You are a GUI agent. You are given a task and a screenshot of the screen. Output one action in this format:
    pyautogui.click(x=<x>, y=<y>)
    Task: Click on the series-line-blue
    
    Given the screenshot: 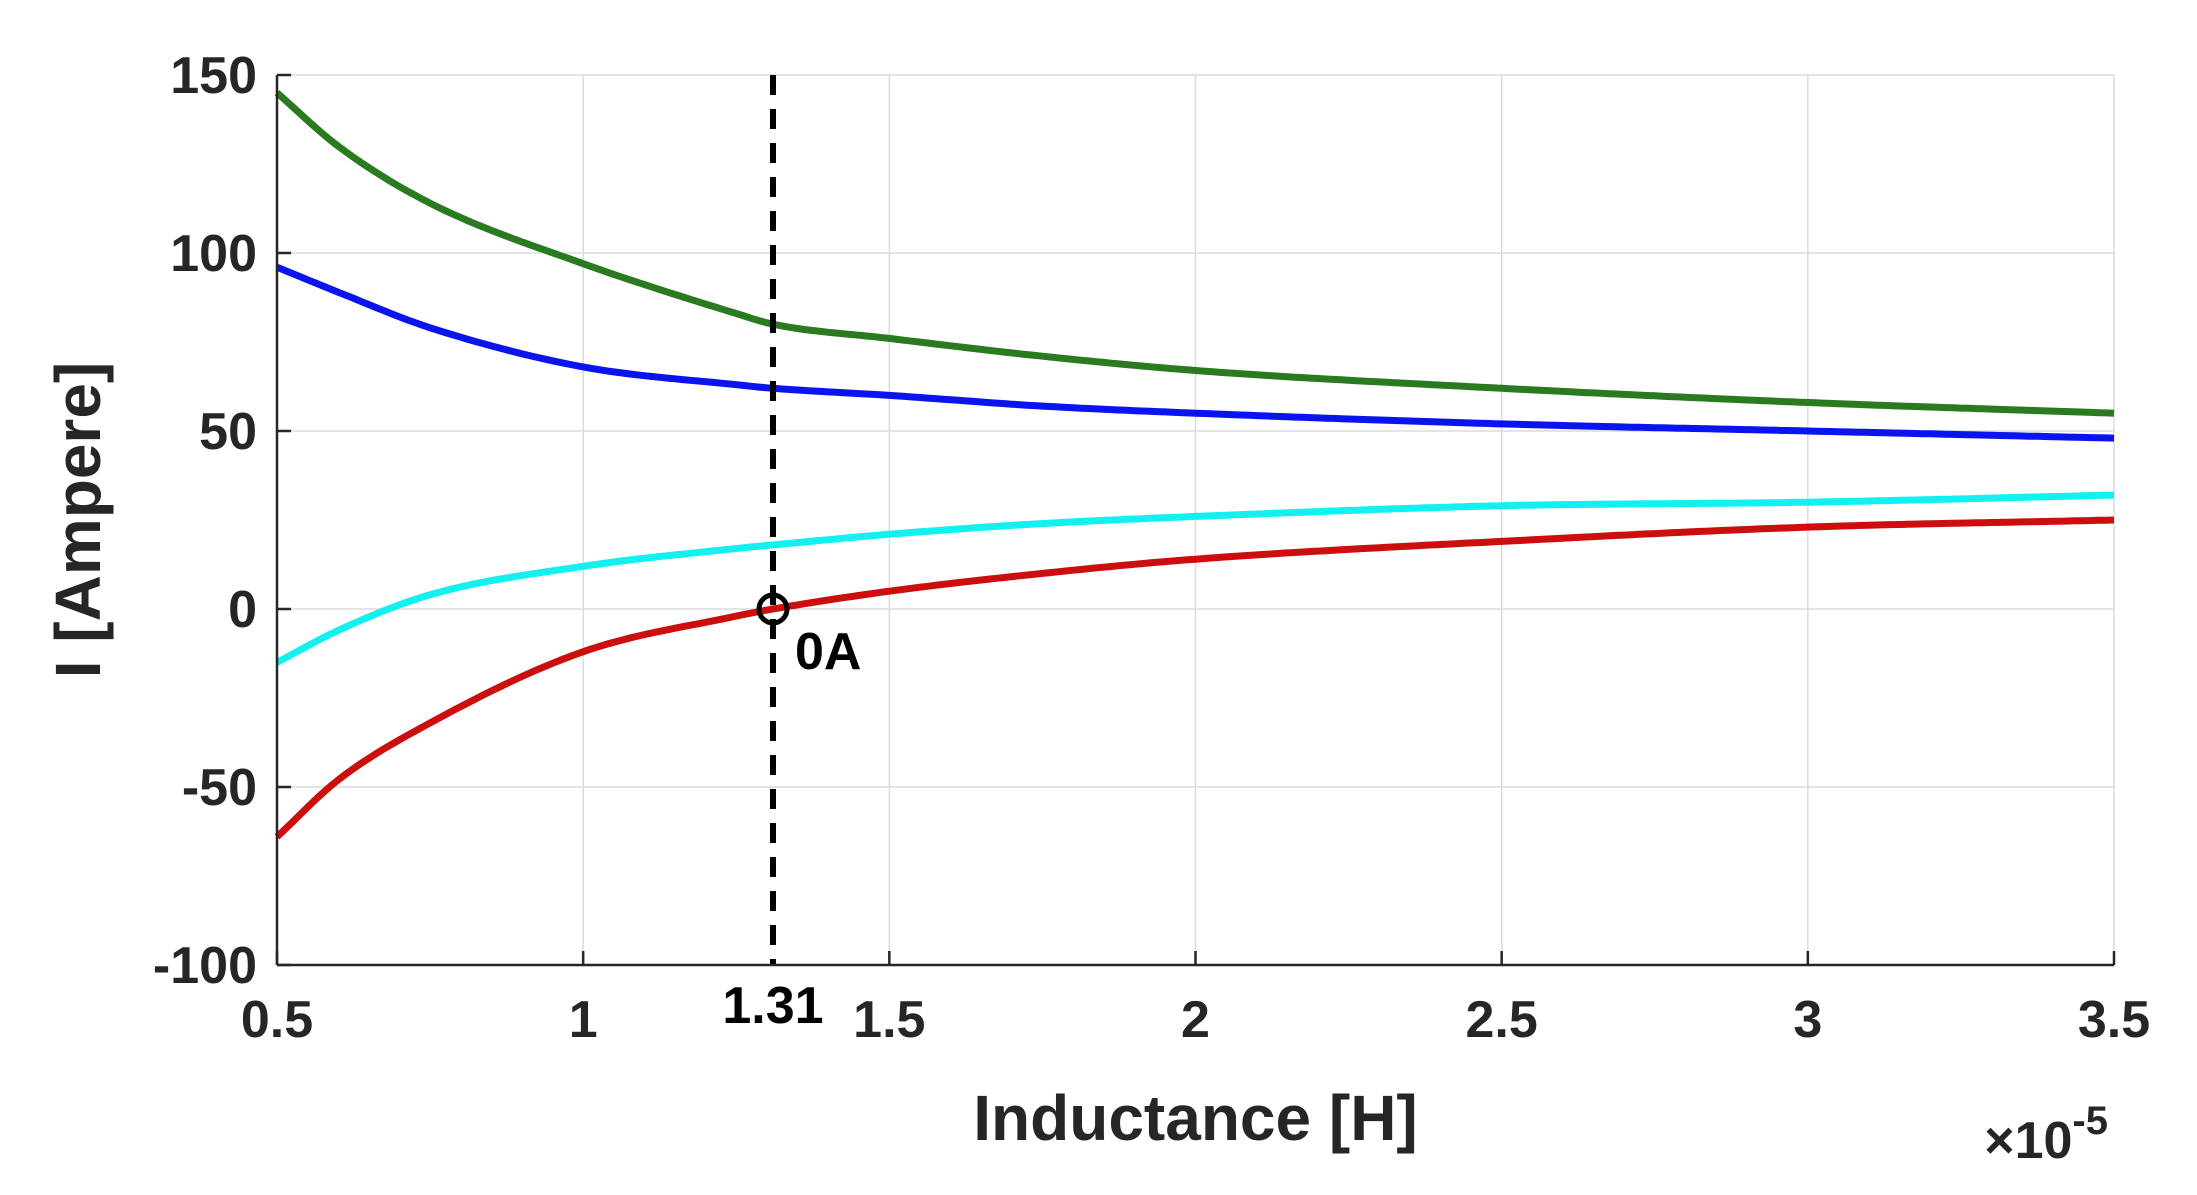 What is the action you would take?
    pyautogui.click(x=1195, y=352)
    